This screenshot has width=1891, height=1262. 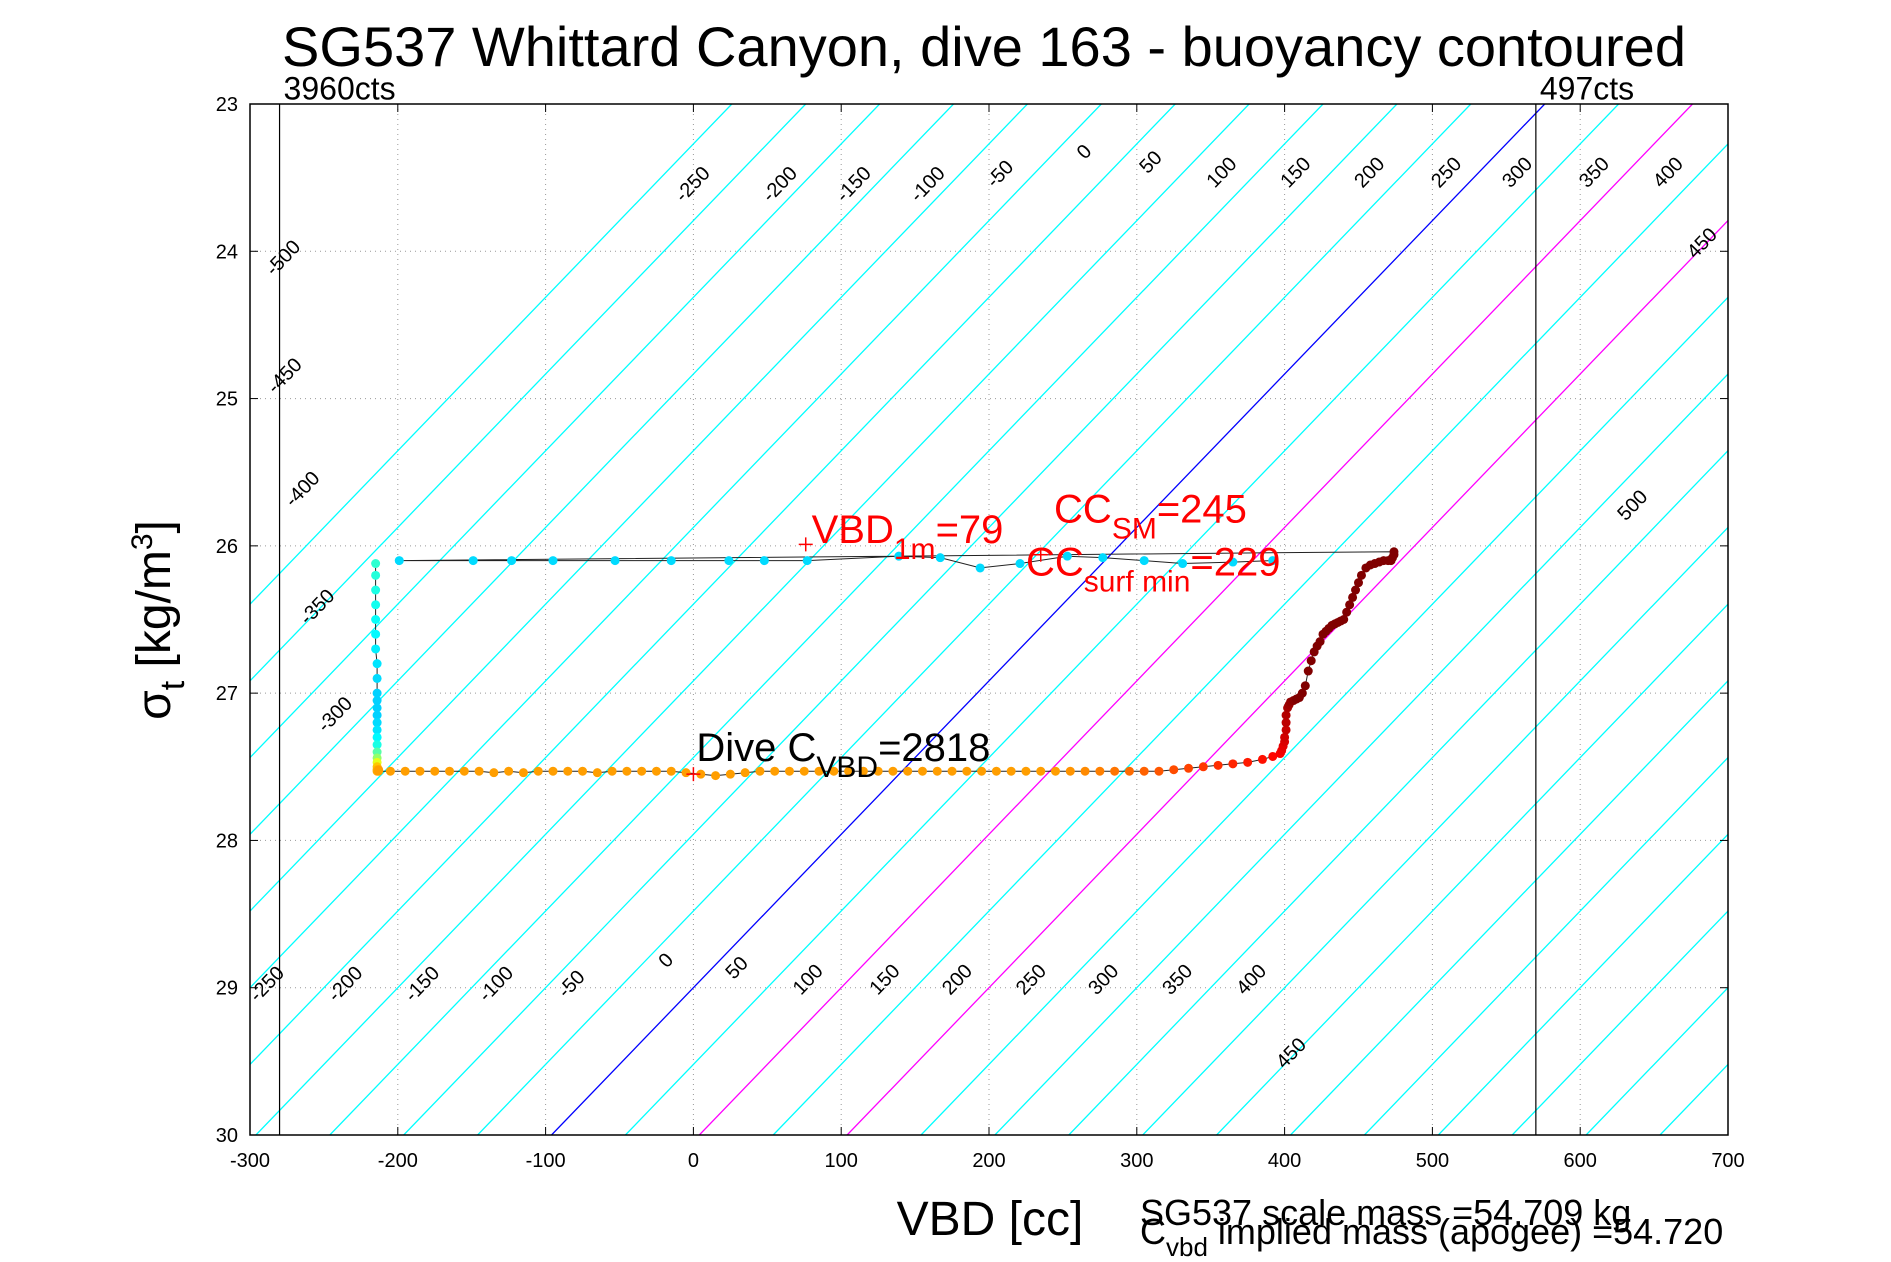 What do you see at coordinates (1235, 562) in the screenshot?
I see `annotation-part: =229` at bounding box center [1235, 562].